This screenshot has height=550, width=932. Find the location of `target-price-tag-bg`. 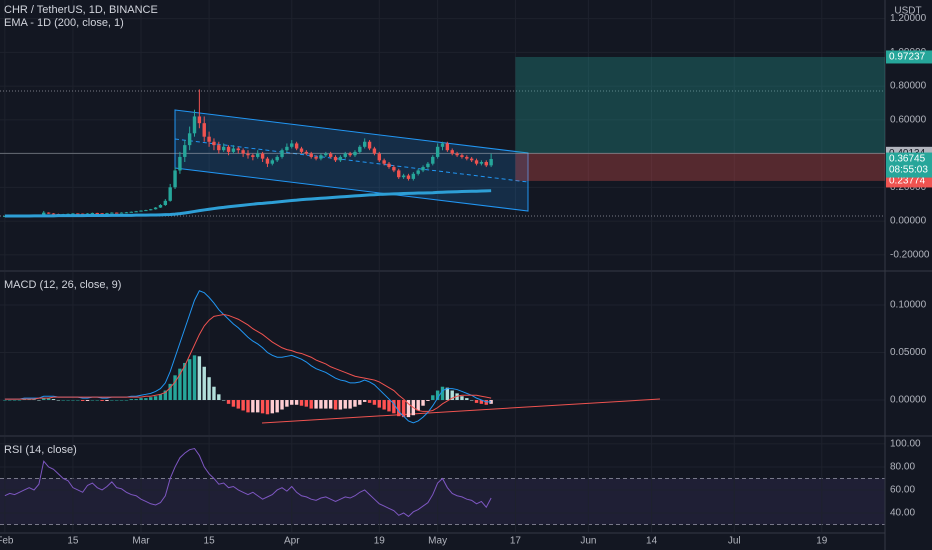

target-price-tag-bg is located at coordinates (909, 57).